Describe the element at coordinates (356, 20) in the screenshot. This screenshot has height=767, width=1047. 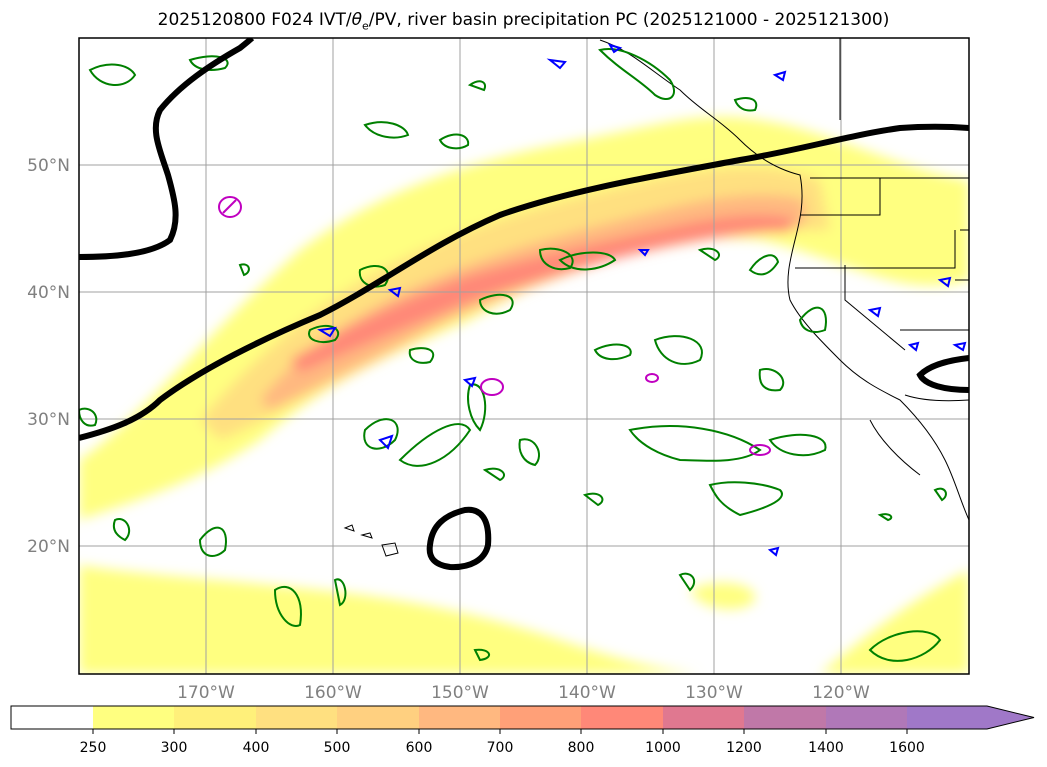
I see `theta-symbol: θ` at that location.